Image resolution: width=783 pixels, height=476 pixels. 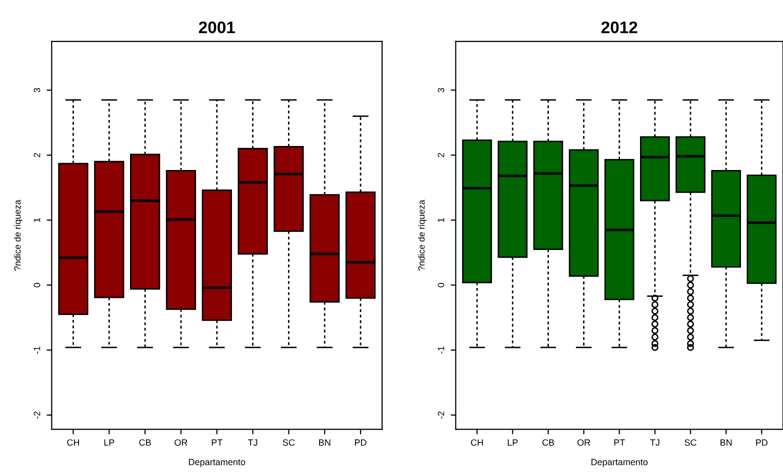 I want to click on chart-title: 2012, so click(x=619, y=27).